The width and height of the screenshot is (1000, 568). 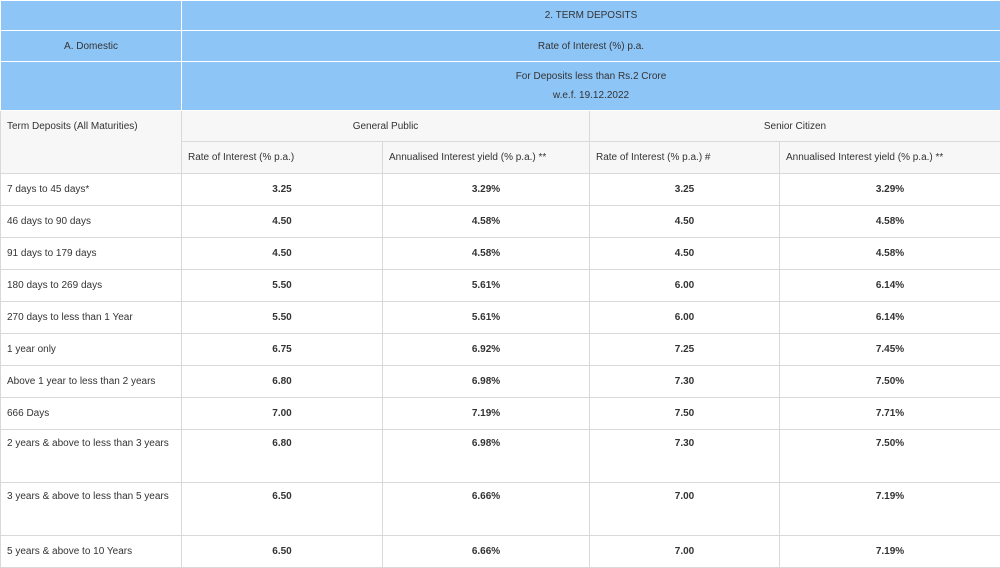 I want to click on term-cell: 1 year only, so click(x=91, y=350).